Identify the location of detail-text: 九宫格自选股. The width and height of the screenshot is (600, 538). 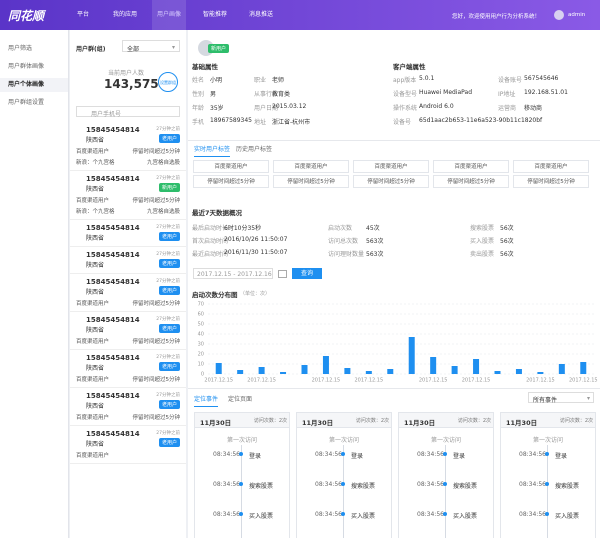
(163, 163).